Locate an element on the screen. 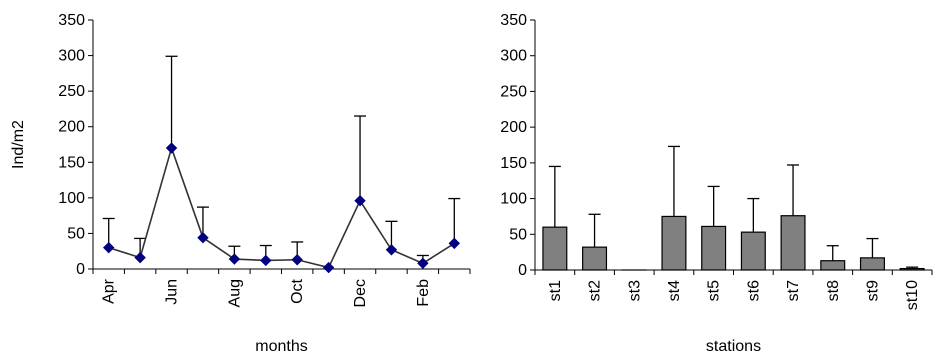  series-line is located at coordinates (282, 208).